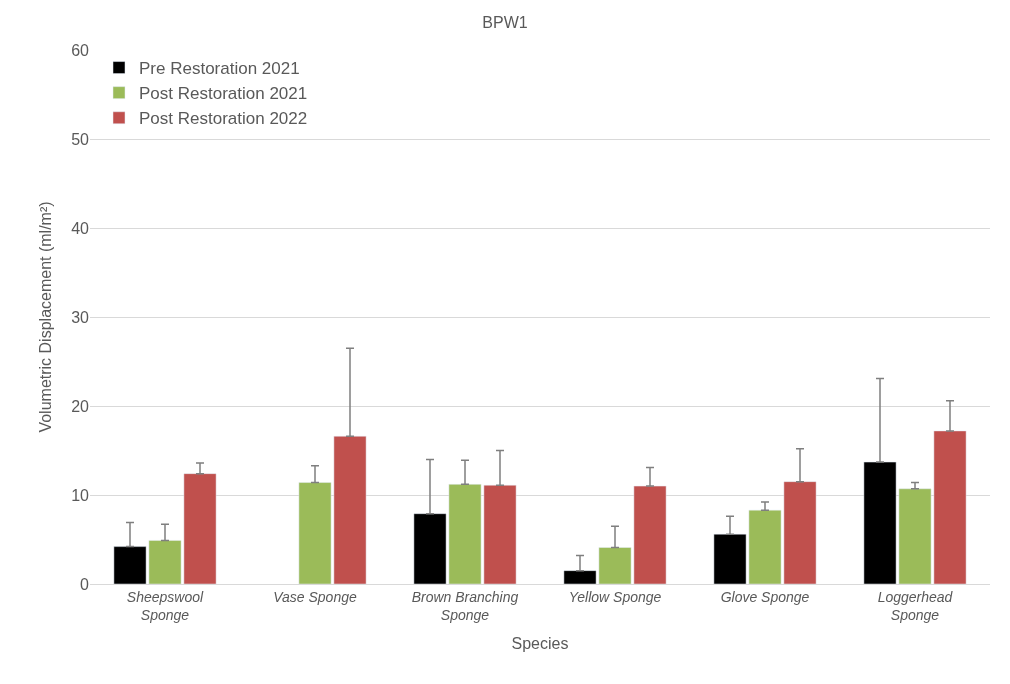 The image size is (1010, 684). What do you see at coordinates (80, 406) in the screenshot?
I see `y-tick-label: 20` at bounding box center [80, 406].